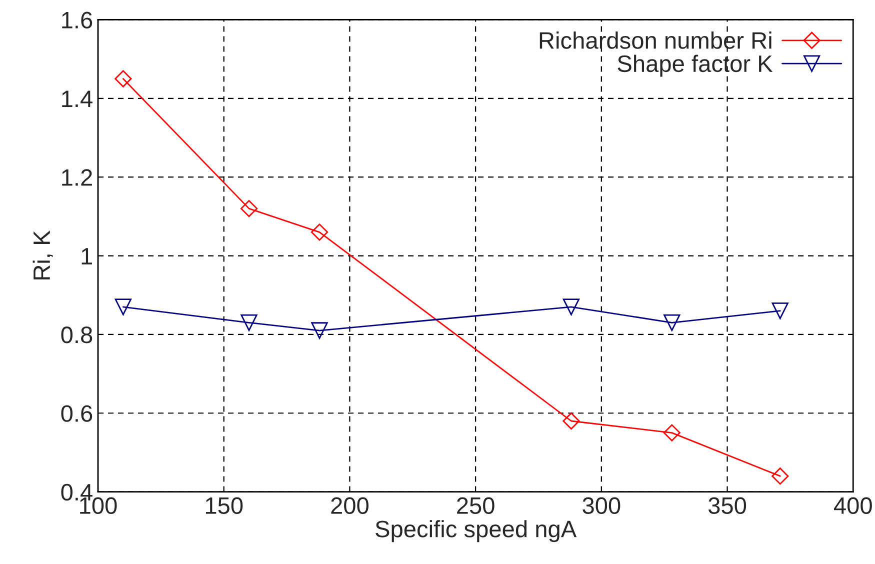 The height and width of the screenshot is (564, 875). I want to click on y-tick-label: 0.8, so click(76, 335).